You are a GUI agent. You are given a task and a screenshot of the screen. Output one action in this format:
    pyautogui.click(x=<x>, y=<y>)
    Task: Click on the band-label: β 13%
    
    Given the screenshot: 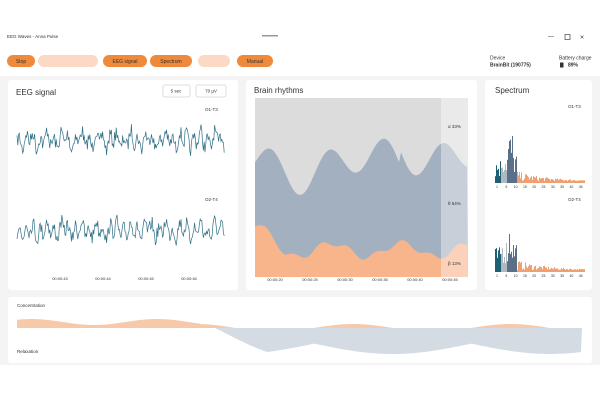 What is the action you would take?
    pyautogui.click(x=454, y=263)
    